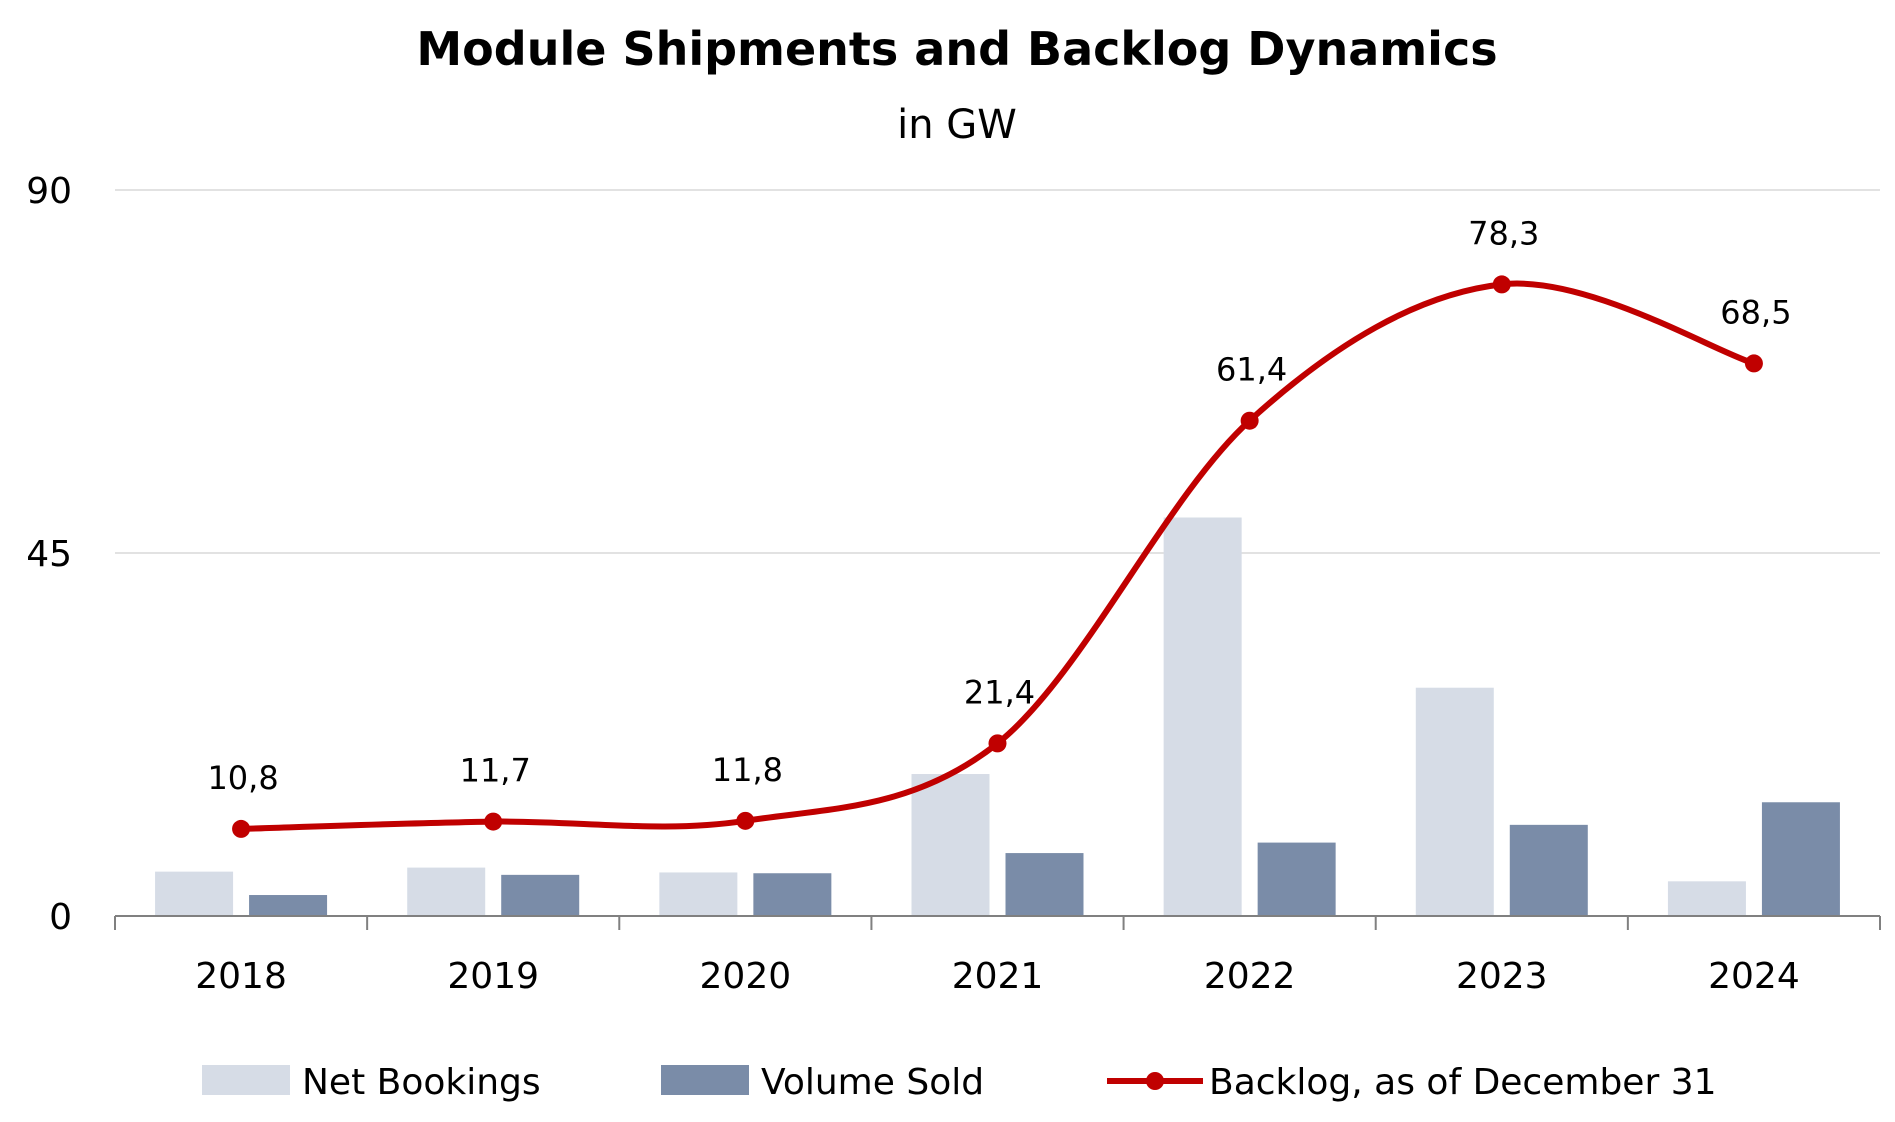 The image size is (1895, 1122). I want to click on x-tick-label-2019: 2019, so click(493, 976).